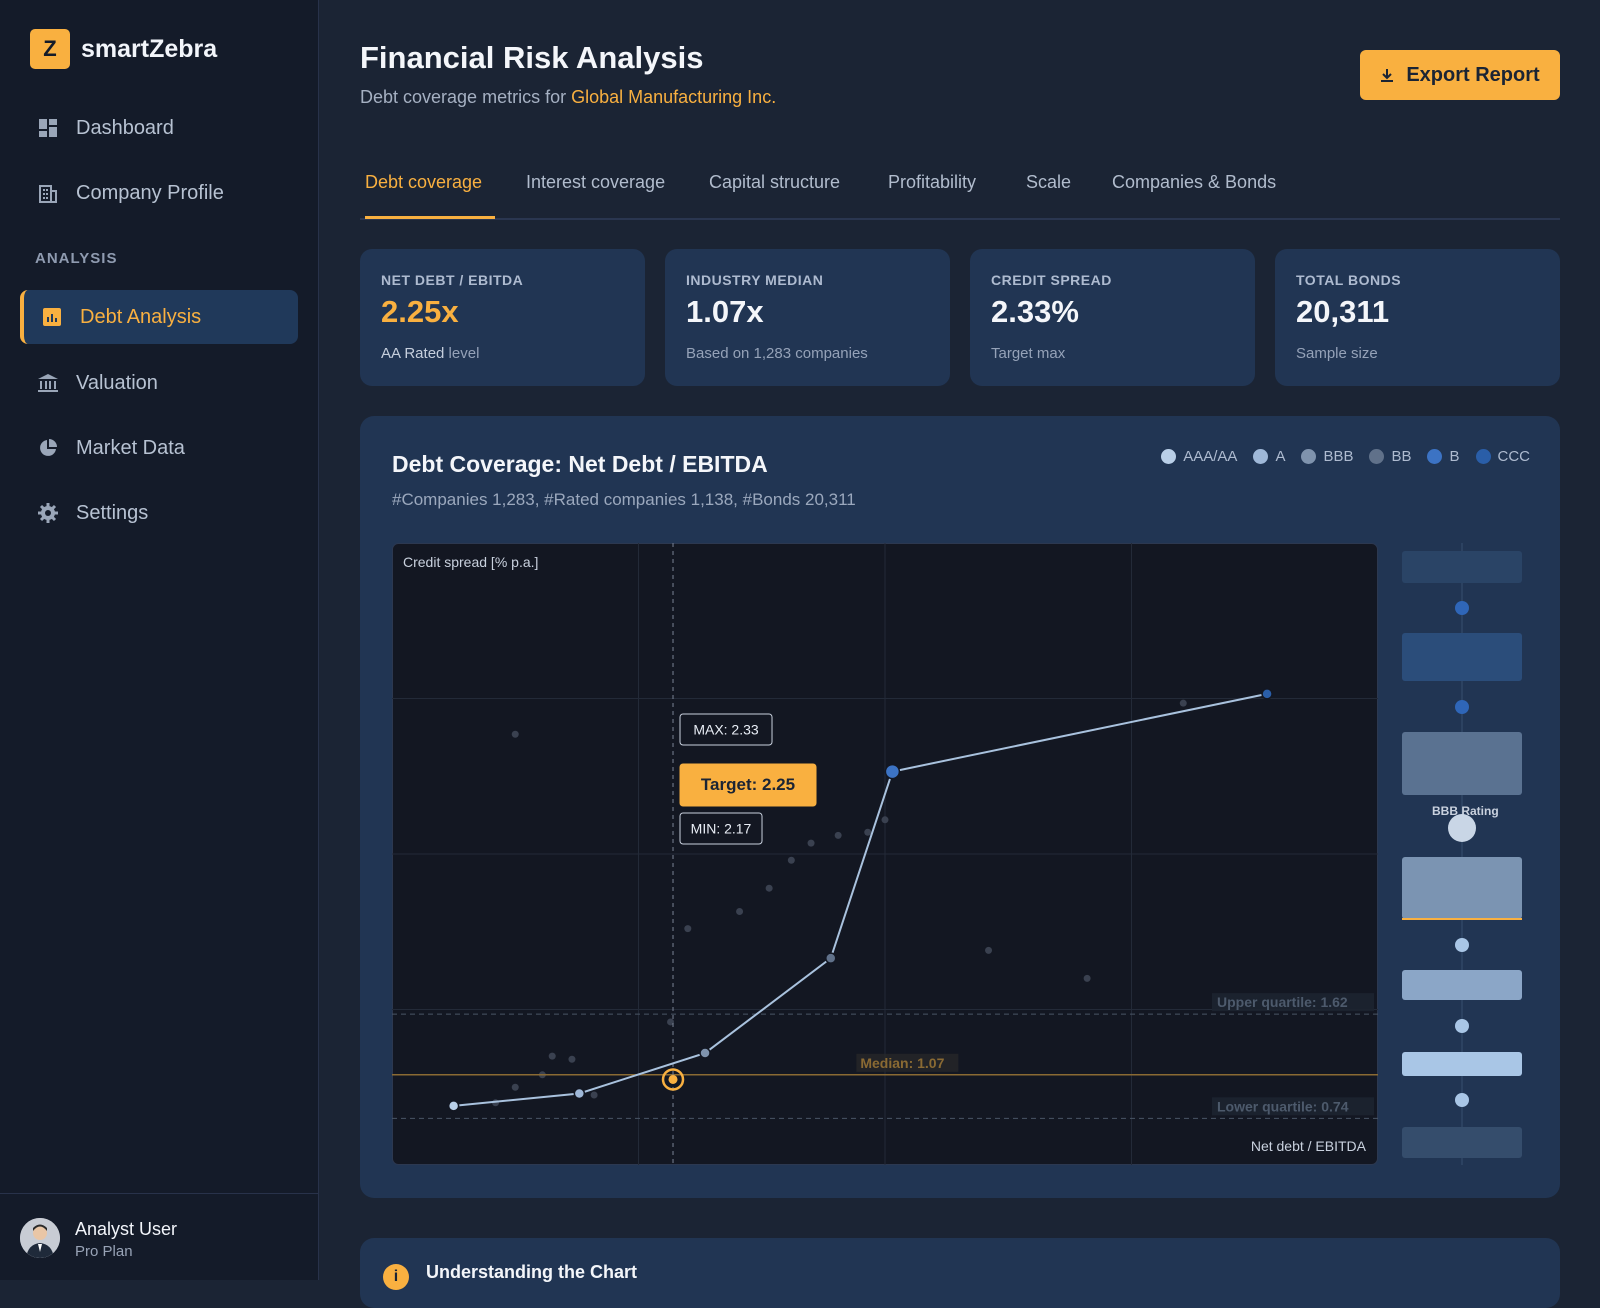 This screenshot has height=1308, width=1600. What do you see at coordinates (159, 448) in the screenshot?
I see `sidebar-item-market-data: Market Data` at bounding box center [159, 448].